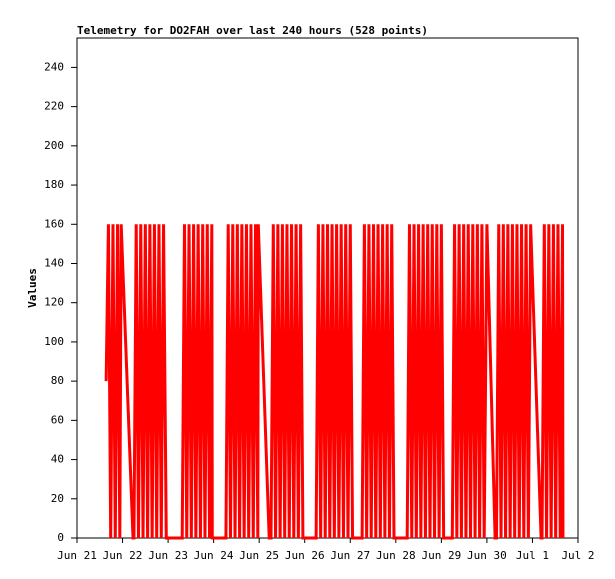  Describe the element at coordinates (54, 184) in the screenshot. I see `y-tick-label: 180` at that location.